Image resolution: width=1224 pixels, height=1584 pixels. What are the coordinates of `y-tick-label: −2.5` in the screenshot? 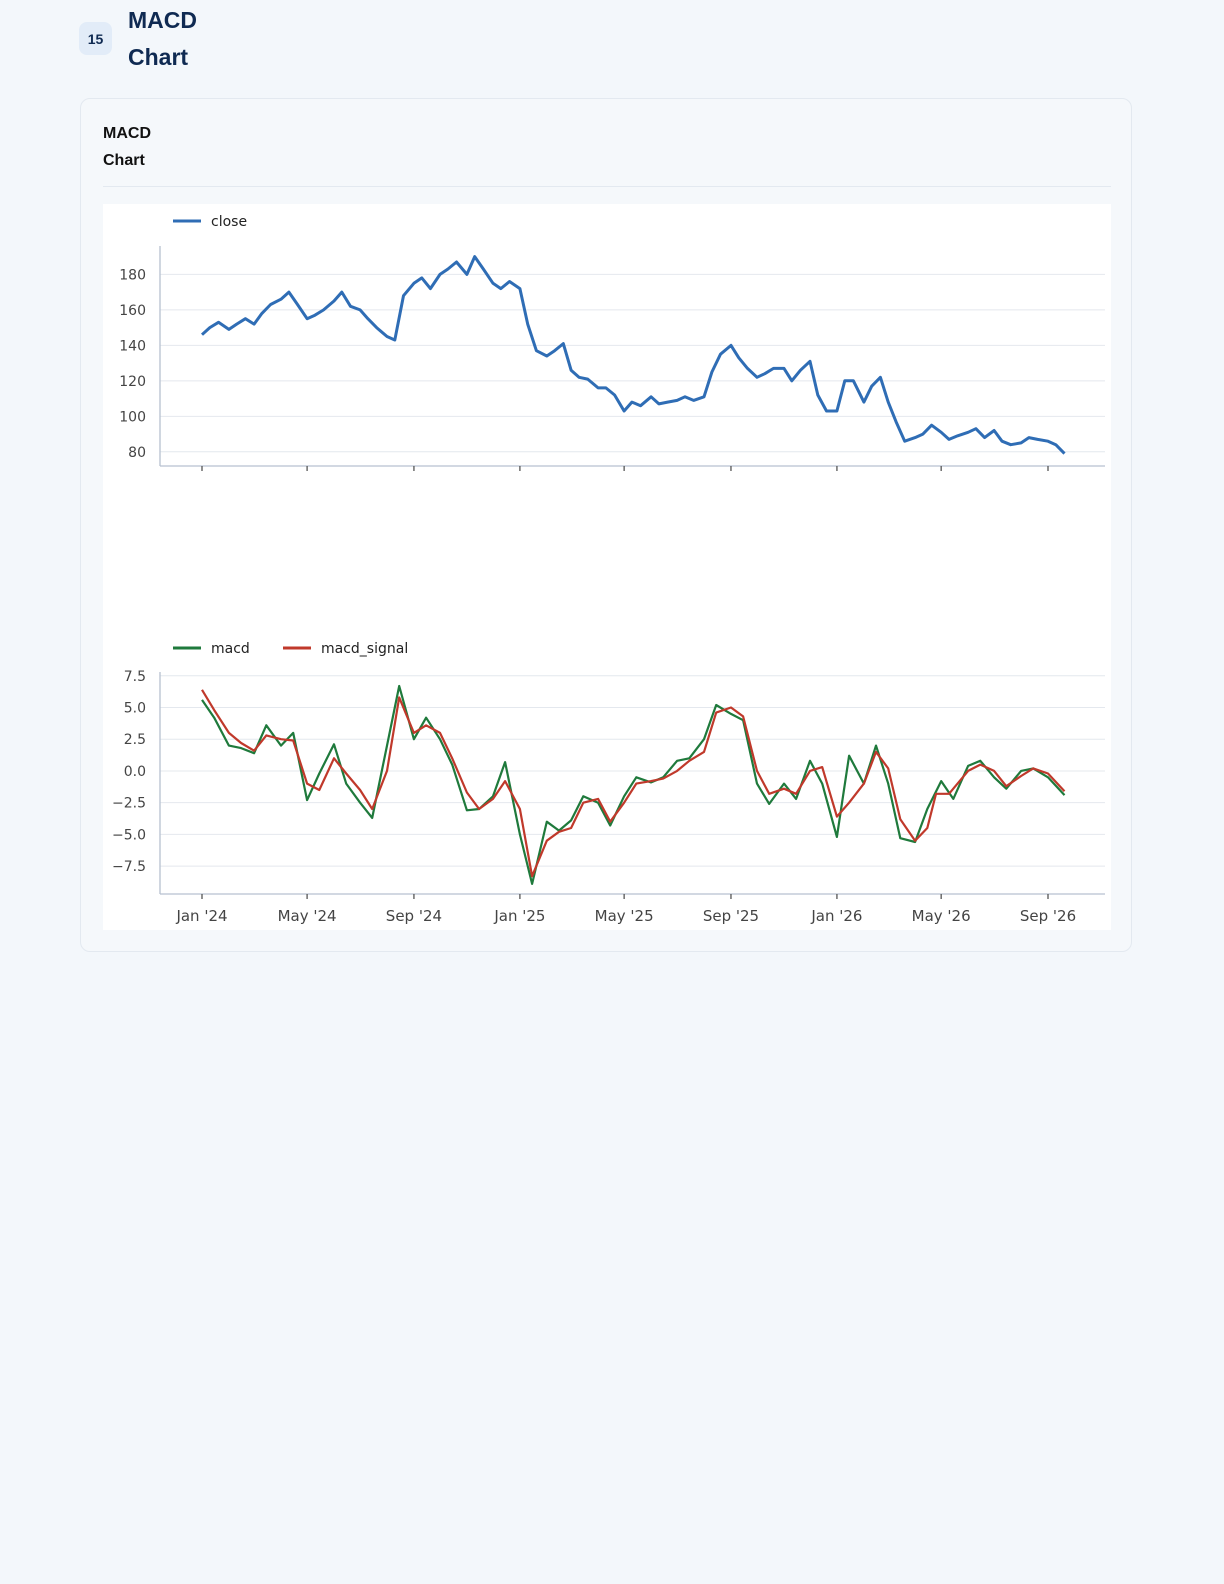 It's located at (129, 804).